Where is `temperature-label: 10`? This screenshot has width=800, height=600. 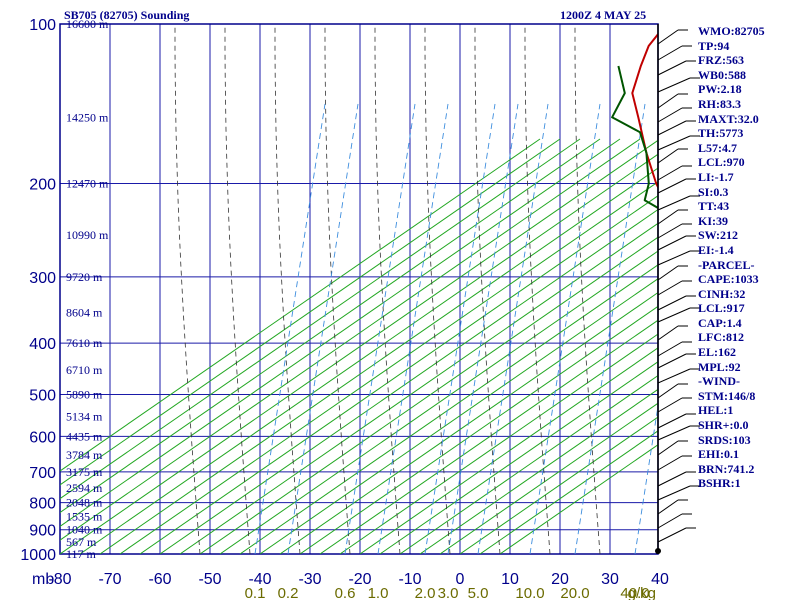
temperature-label: 10 is located at coordinates (510, 579).